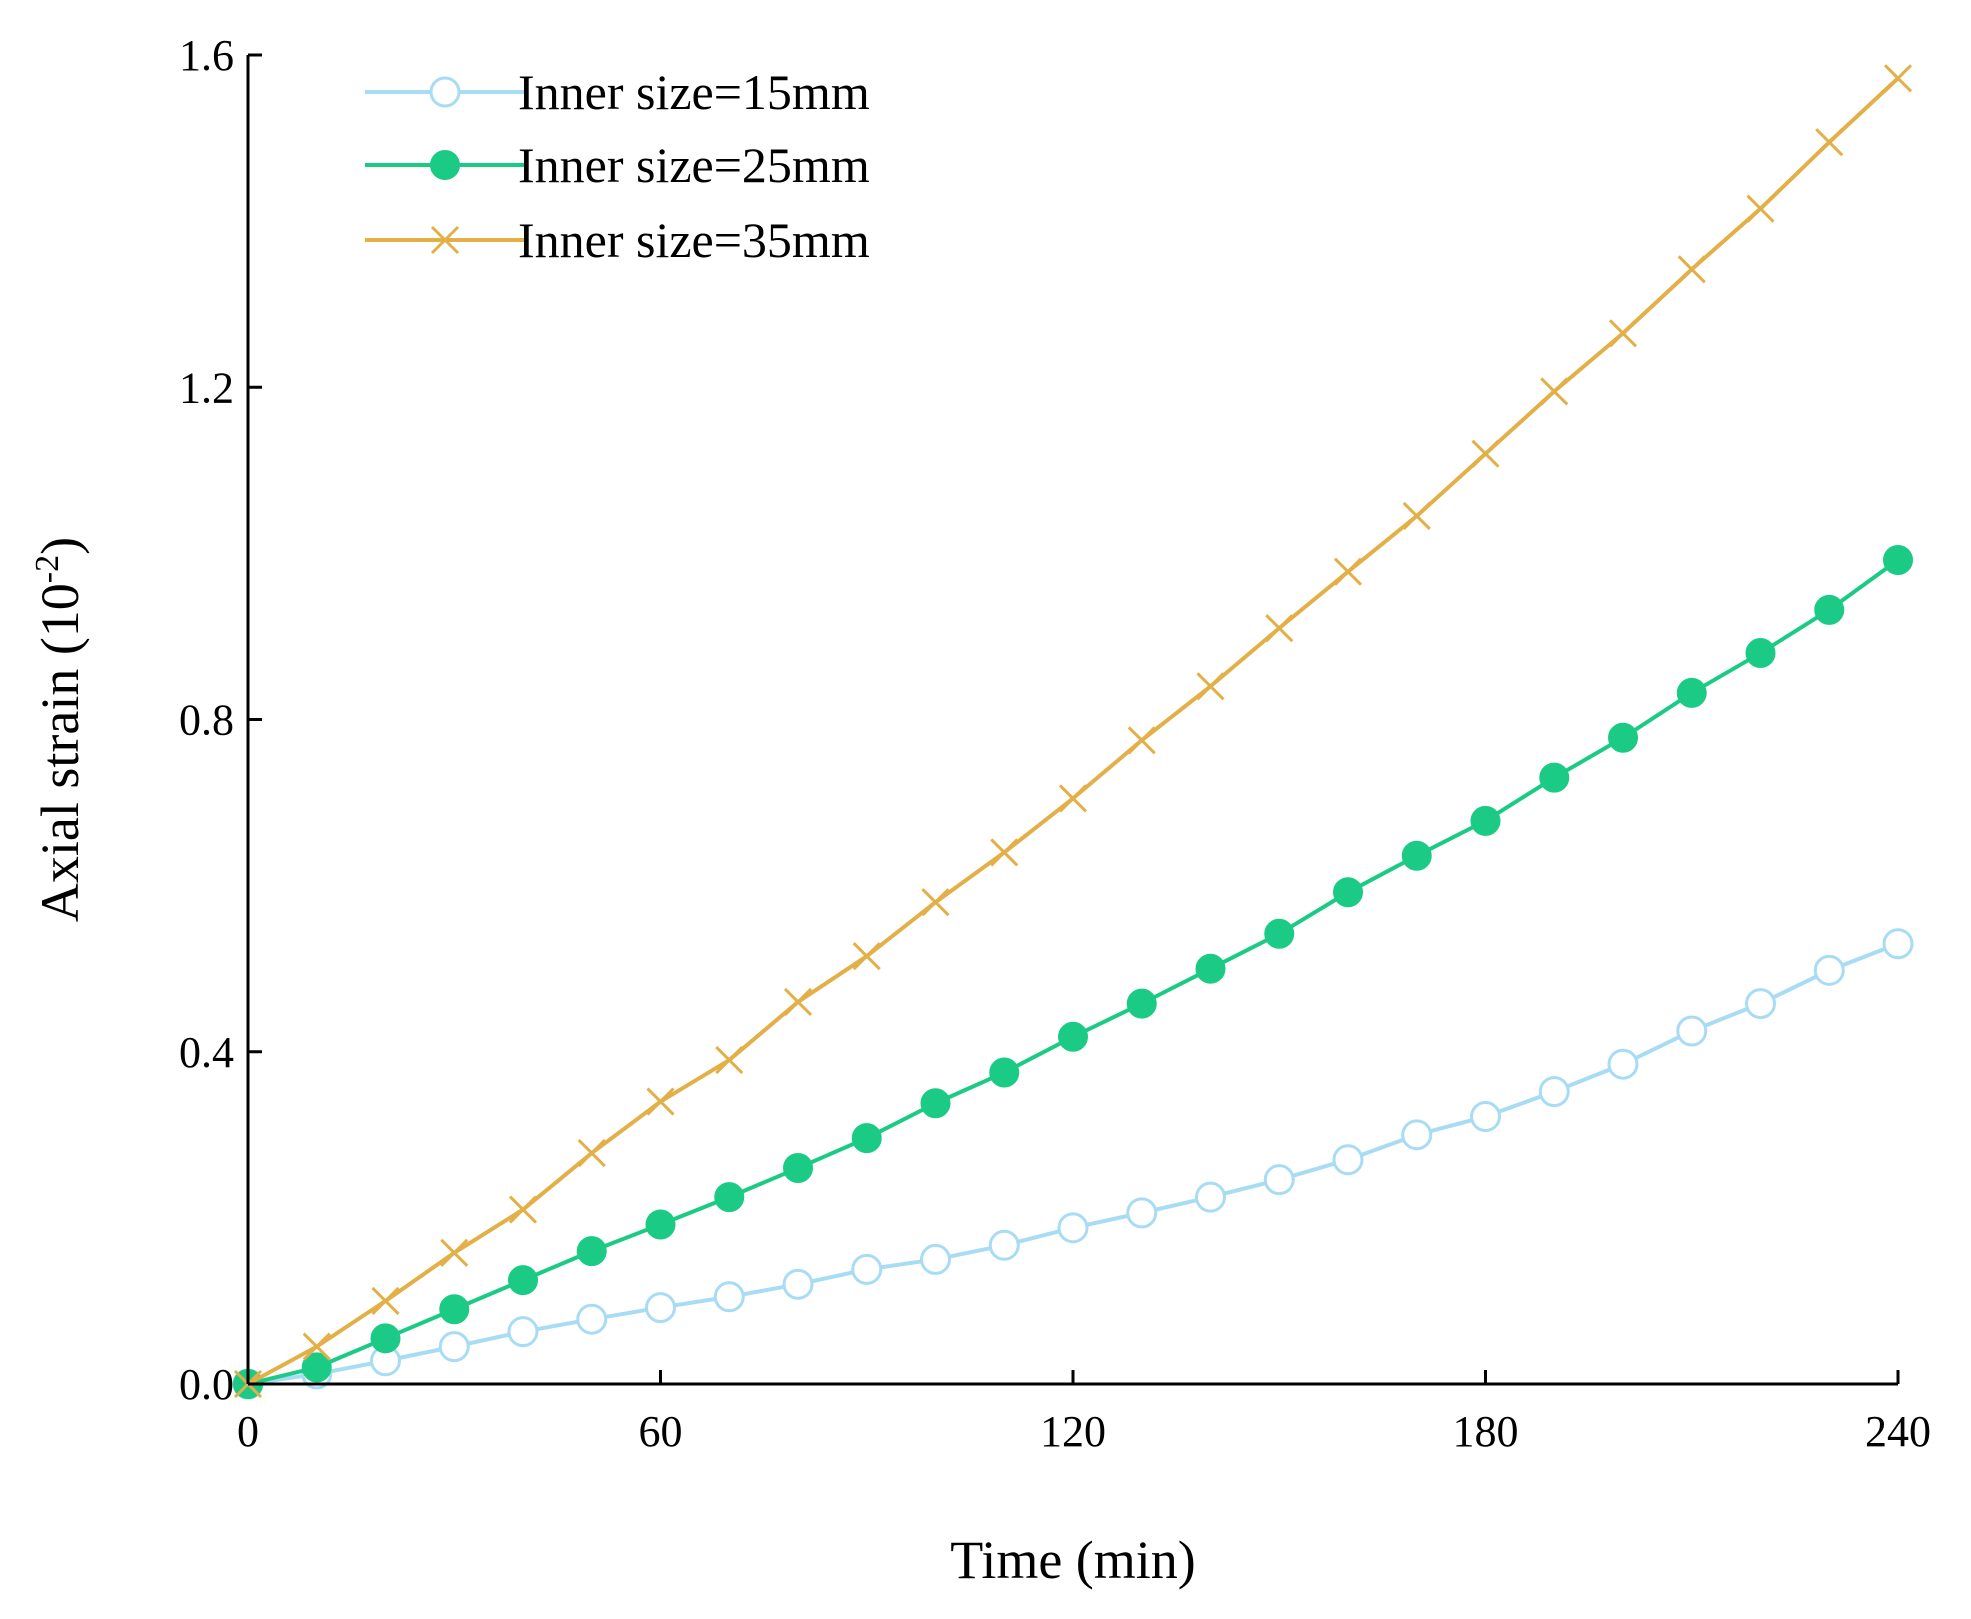 The height and width of the screenshot is (1619, 1971). I want to click on x-axis-title: Time (min), so click(1073, 1560).